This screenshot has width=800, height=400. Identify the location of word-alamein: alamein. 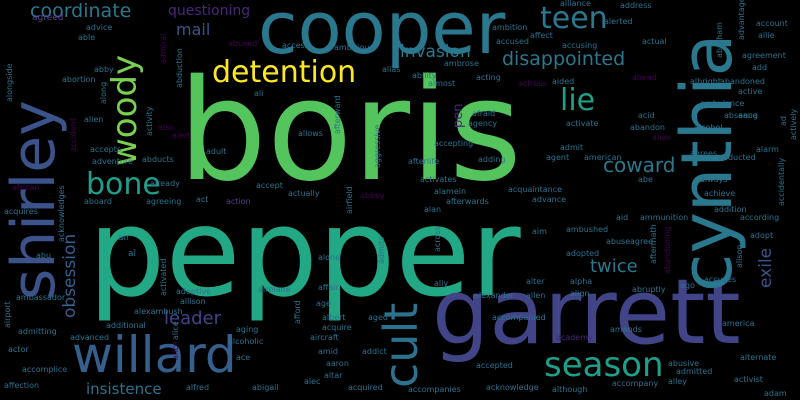
(450, 191).